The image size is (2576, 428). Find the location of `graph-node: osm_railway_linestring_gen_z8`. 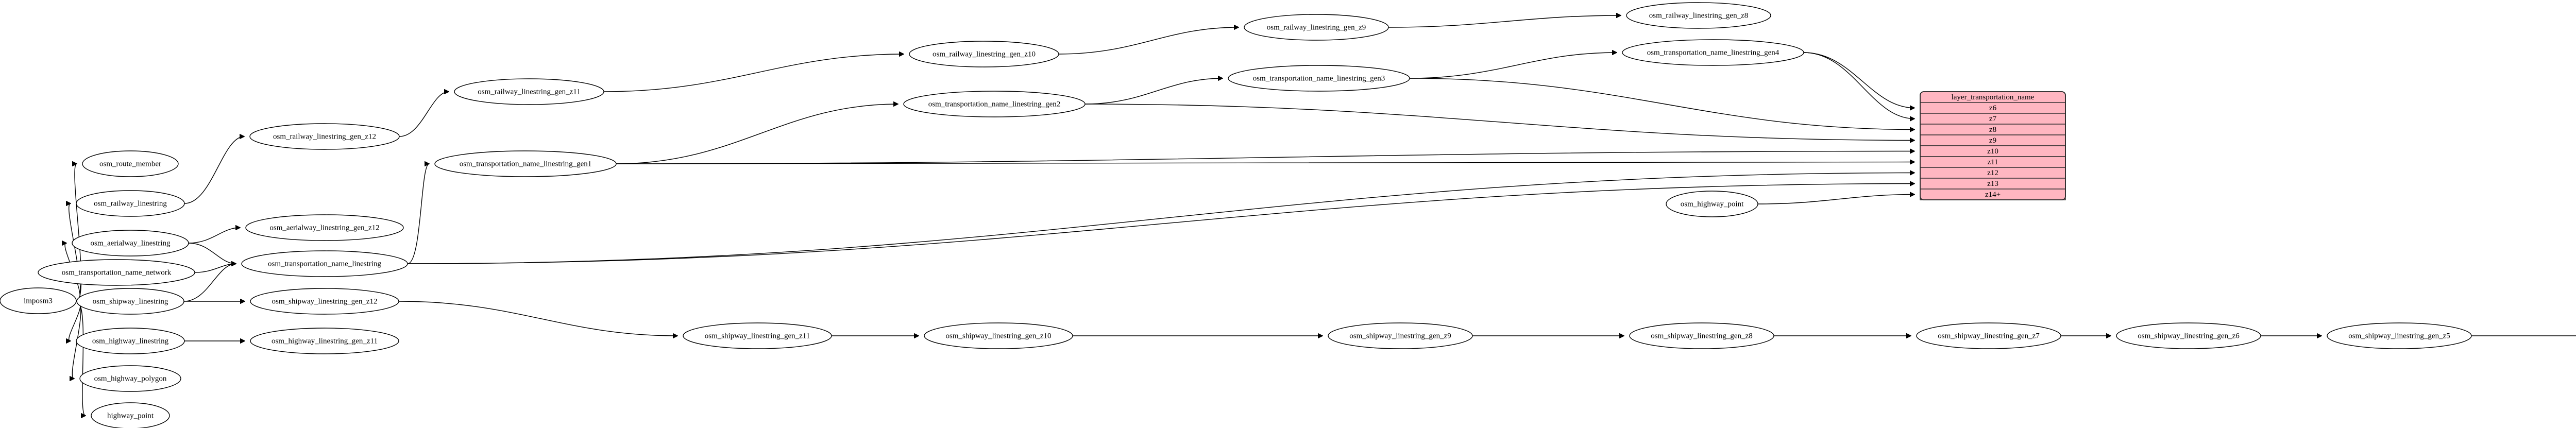

graph-node: osm_railway_linestring_gen_z8 is located at coordinates (1698, 16).